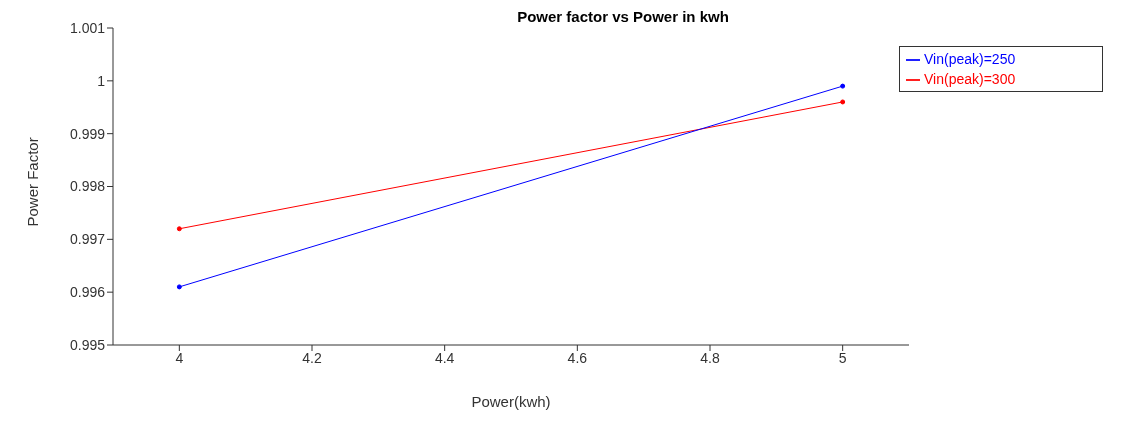 Image resolution: width=1141 pixels, height=423 pixels. Describe the element at coordinates (312, 357) in the screenshot. I see `x-tick-label: 4.2` at that location.